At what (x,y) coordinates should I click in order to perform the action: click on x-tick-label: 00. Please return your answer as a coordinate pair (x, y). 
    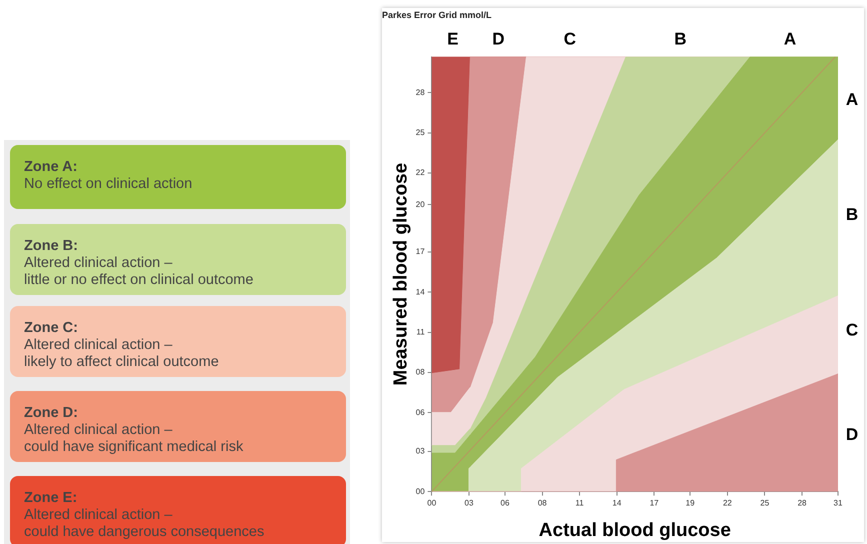
    Looking at the image, I should click on (432, 503).